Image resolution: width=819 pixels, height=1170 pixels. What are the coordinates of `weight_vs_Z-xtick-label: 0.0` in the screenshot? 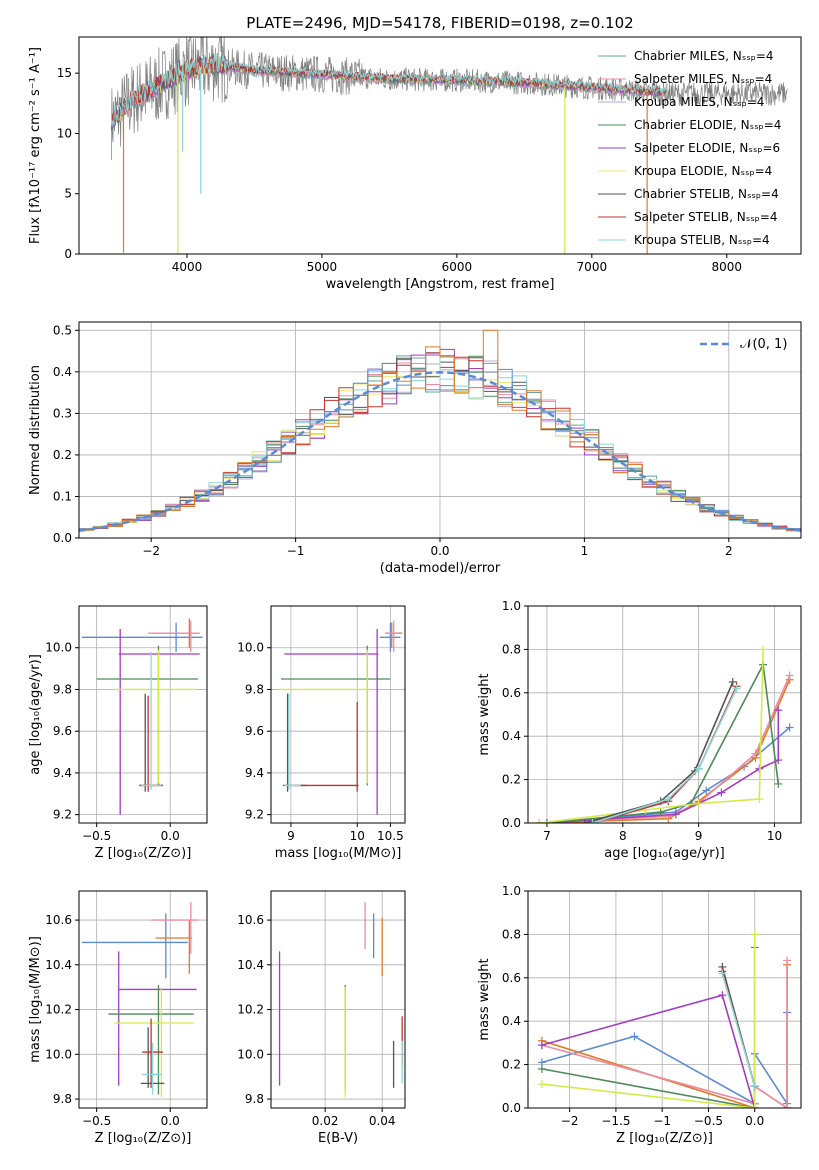 It's located at (754, 1121).